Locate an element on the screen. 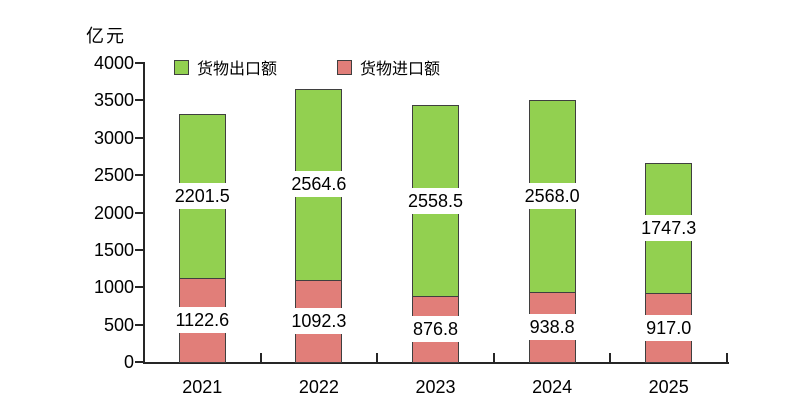 The width and height of the screenshot is (800, 416). data-label-export-2023: 2558.5 is located at coordinates (435, 200).